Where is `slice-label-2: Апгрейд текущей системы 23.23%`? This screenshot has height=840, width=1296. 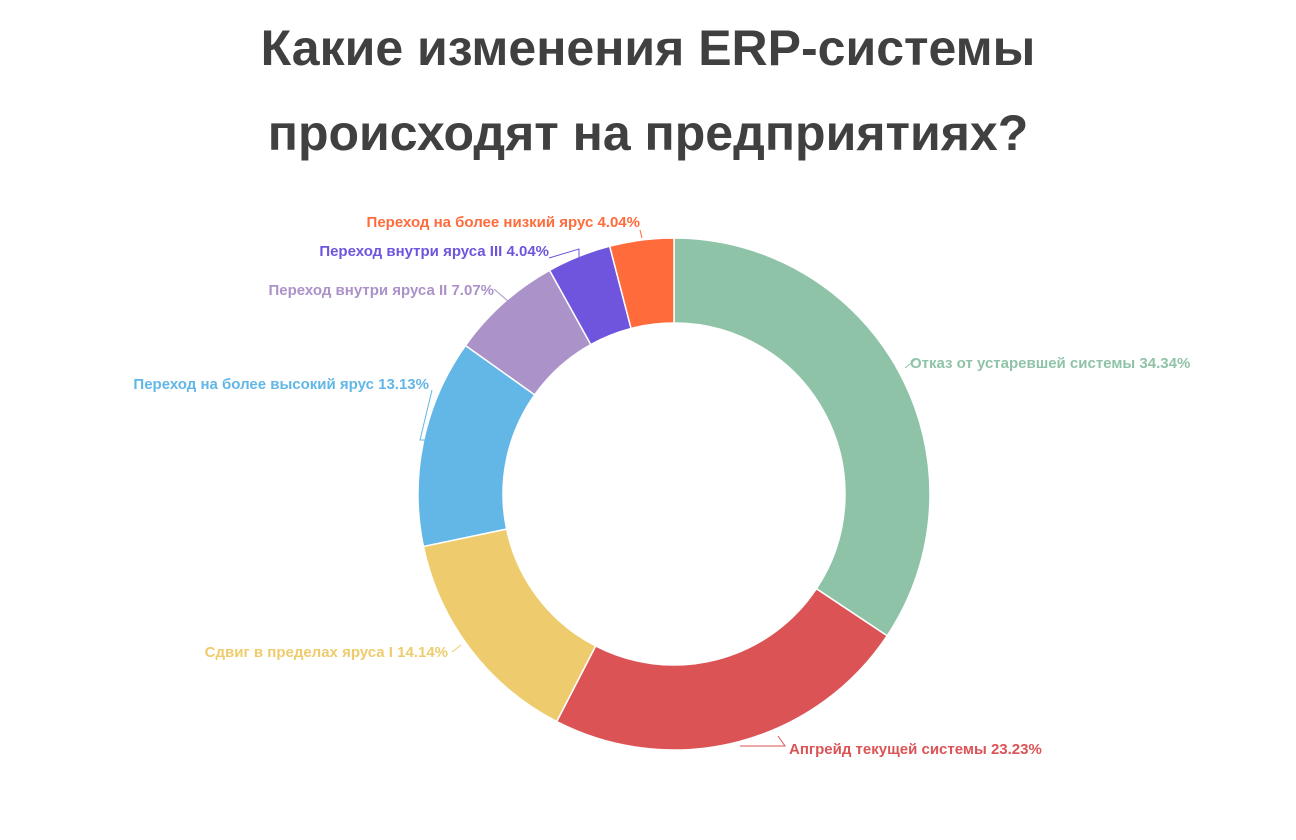
slice-label-2: Апгрейд текущей системы 23.23% is located at coordinates (915, 749).